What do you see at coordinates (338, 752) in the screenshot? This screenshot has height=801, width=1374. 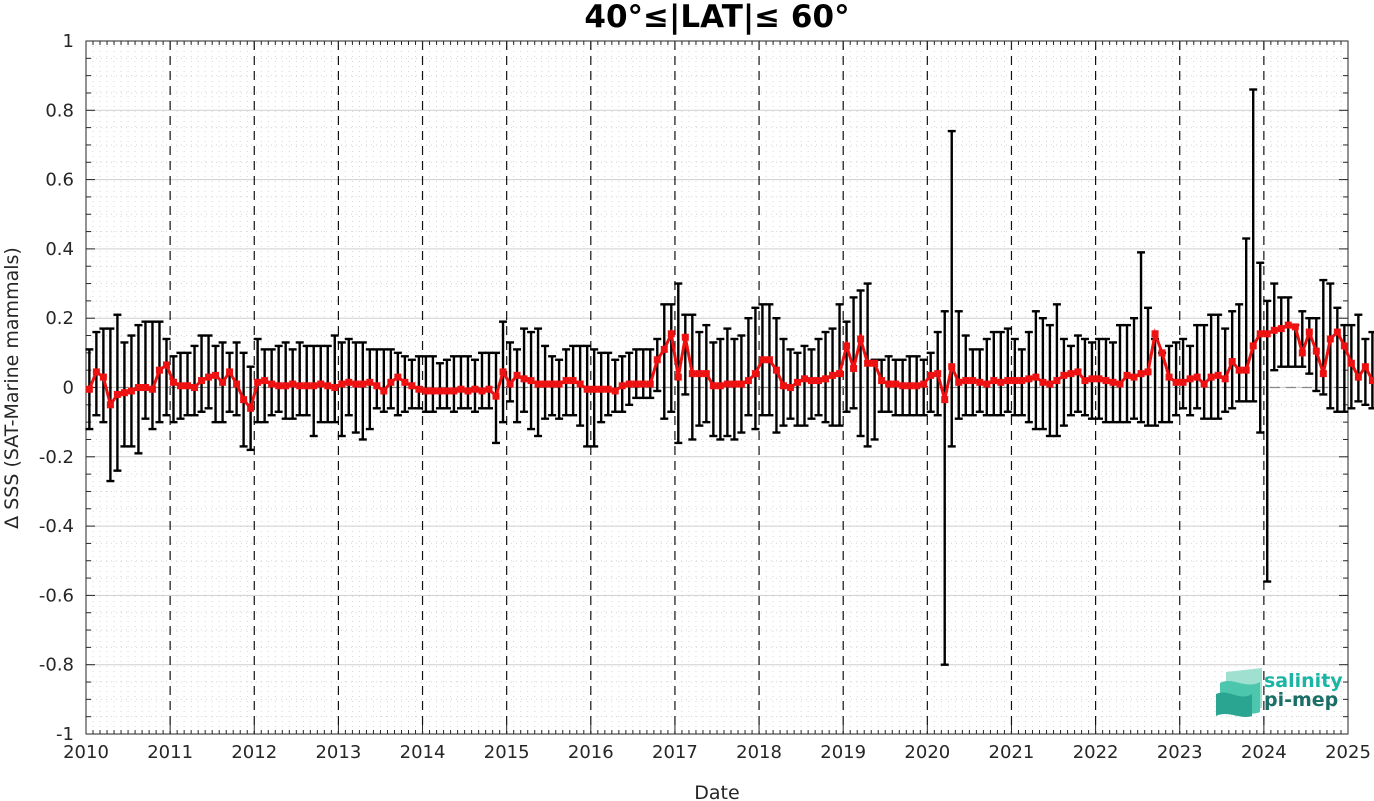 I see `x-tick-label: 2013` at bounding box center [338, 752].